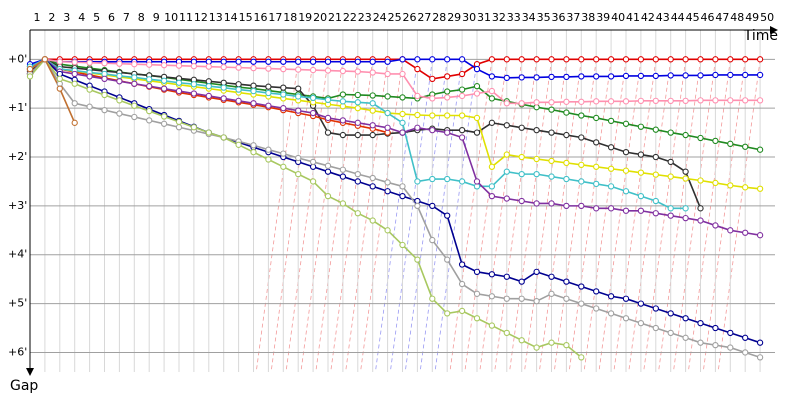 The height and width of the screenshot is (404, 800). Describe the element at coordinates (335, 17) in the screenshot. I see `x-tick-label: 21` at that location.